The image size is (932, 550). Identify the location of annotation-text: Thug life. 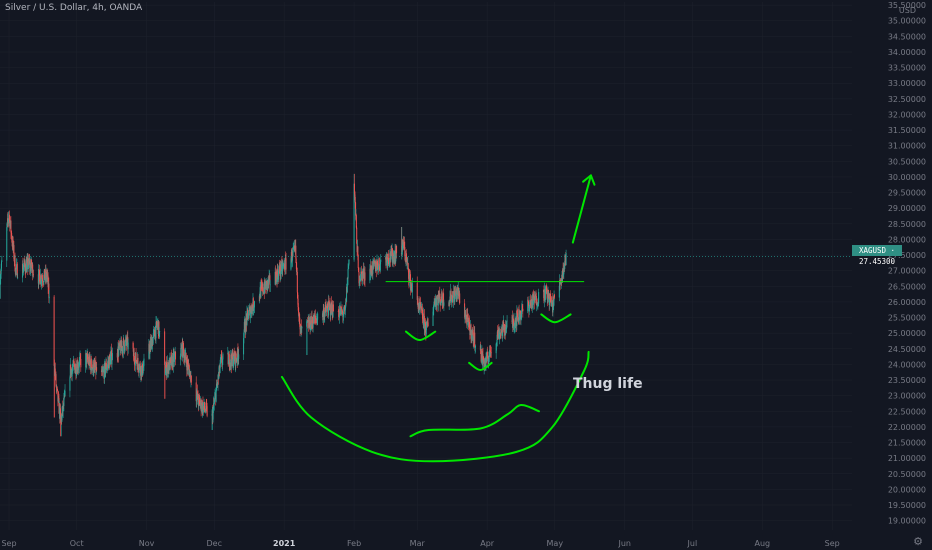
(608, 384).